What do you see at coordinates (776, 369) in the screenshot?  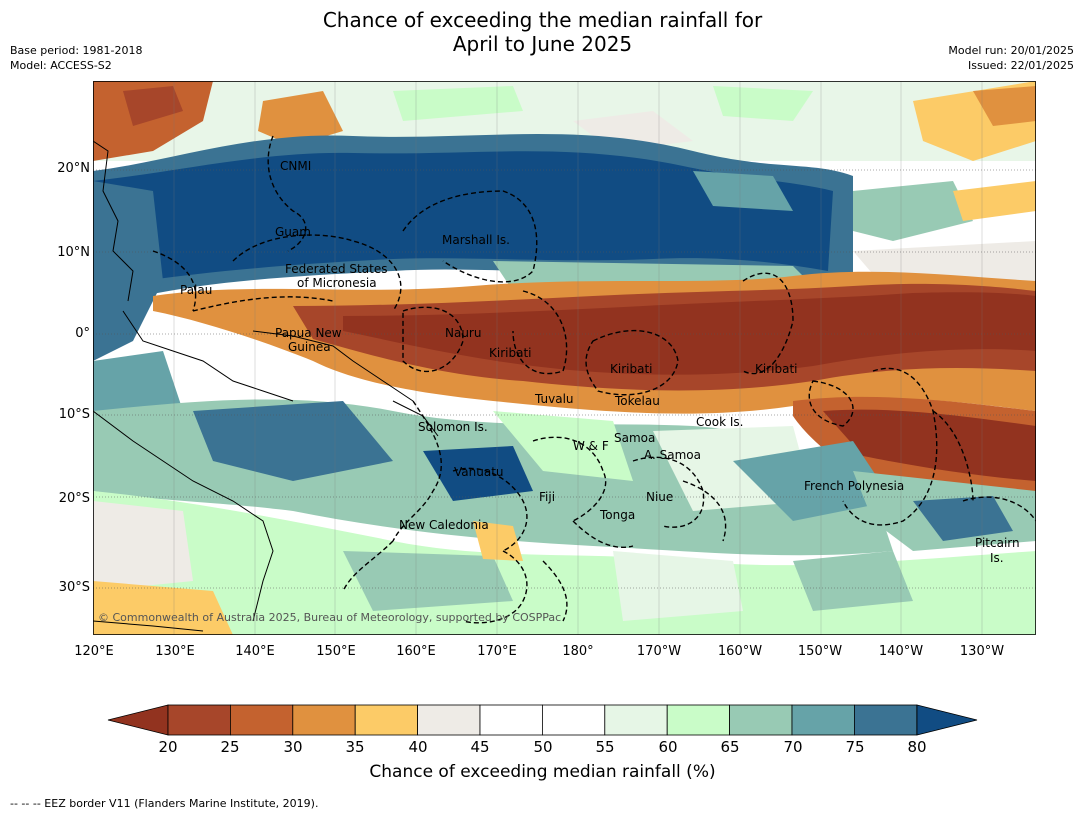 I see `label-kiribati-east: Kiribati` at bounding box center [776, 369].